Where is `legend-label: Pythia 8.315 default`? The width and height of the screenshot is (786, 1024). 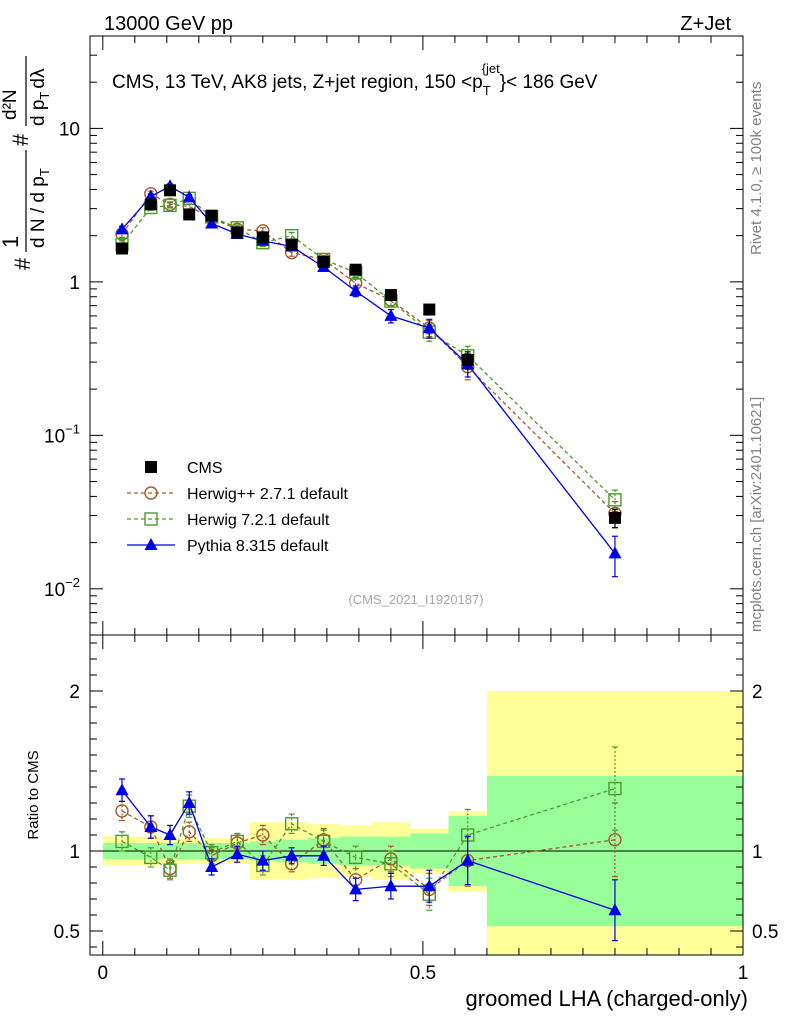
legend-label: Pythia 8.315 default is located at coordinates (258, 546).